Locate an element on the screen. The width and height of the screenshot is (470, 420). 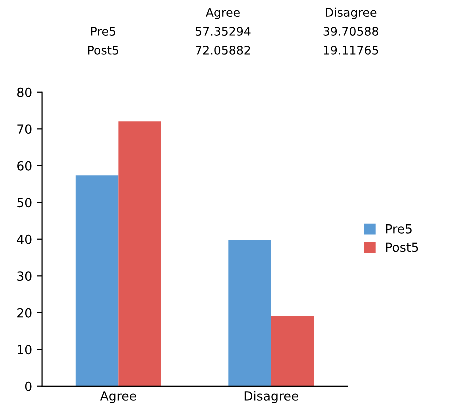
category-label: Disagree is located at coordinates (351, 14).